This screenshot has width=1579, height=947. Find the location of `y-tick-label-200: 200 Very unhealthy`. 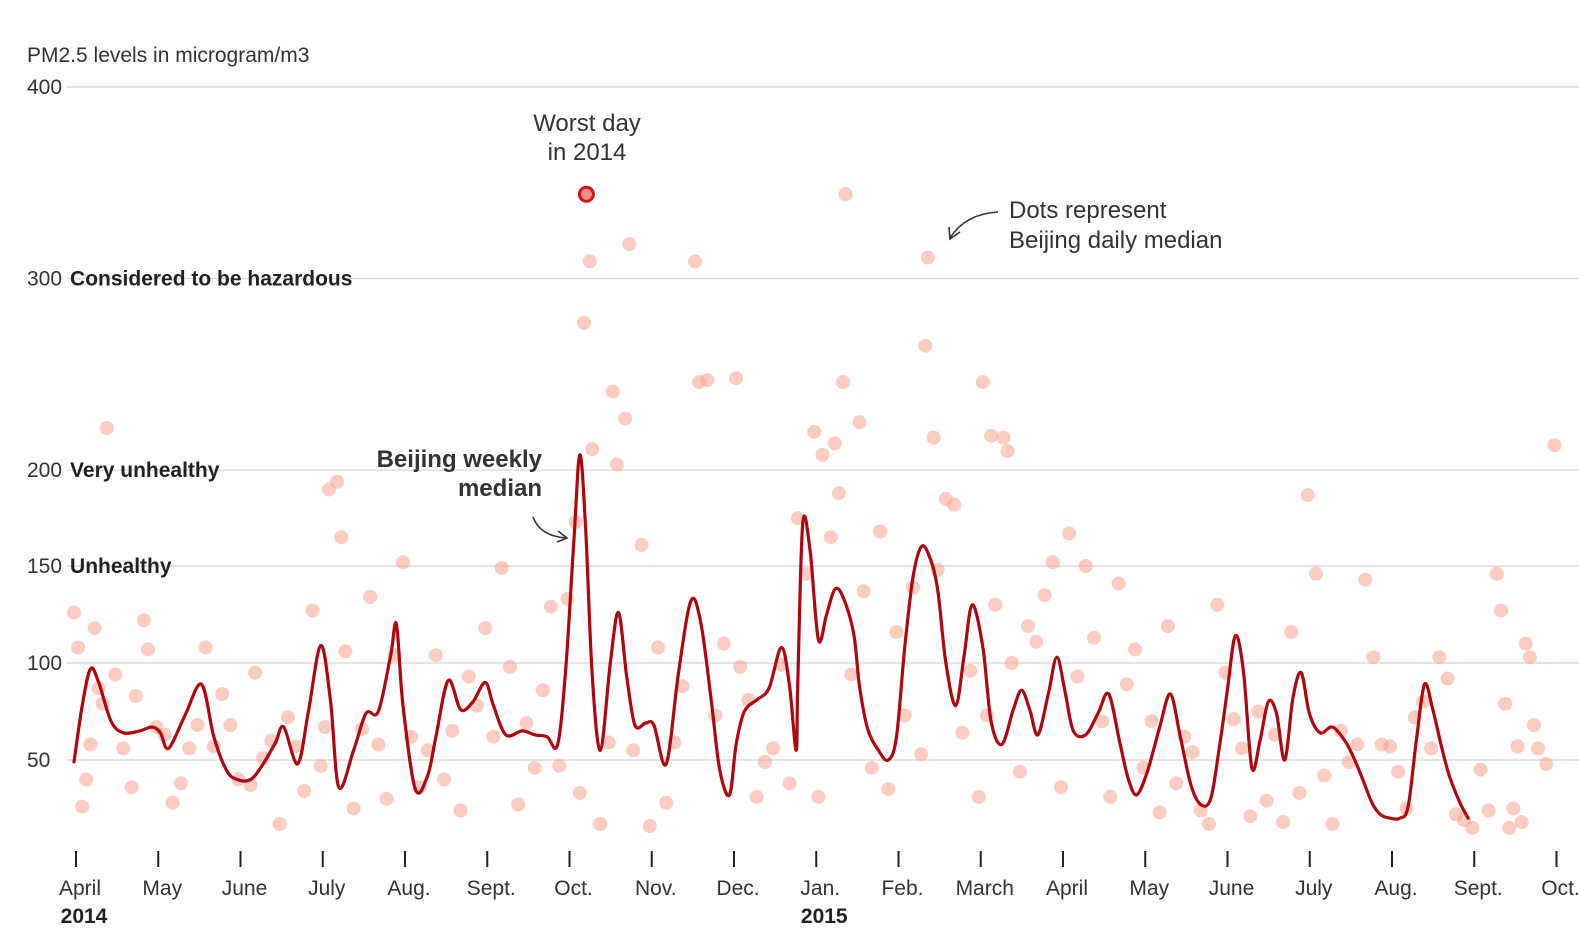

y-tick-label-200: 200 Very unhealthy is located at coordinates (123, 470).